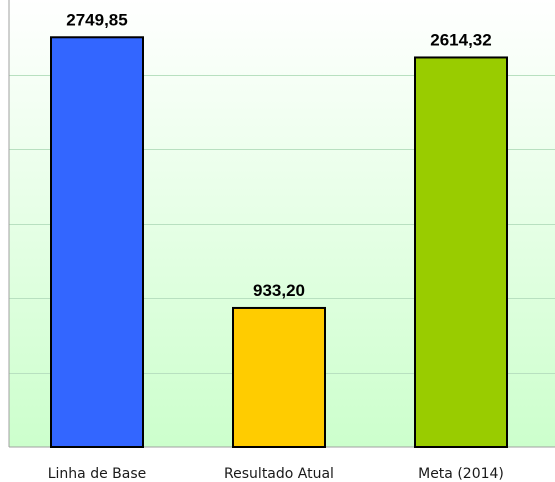 The height and width of the screenshot is (482, 555). What do you see at coordinates (461, 474) in the screenshot?
I see `category-label: Meta (2014)` at bounding box center [461, 474].